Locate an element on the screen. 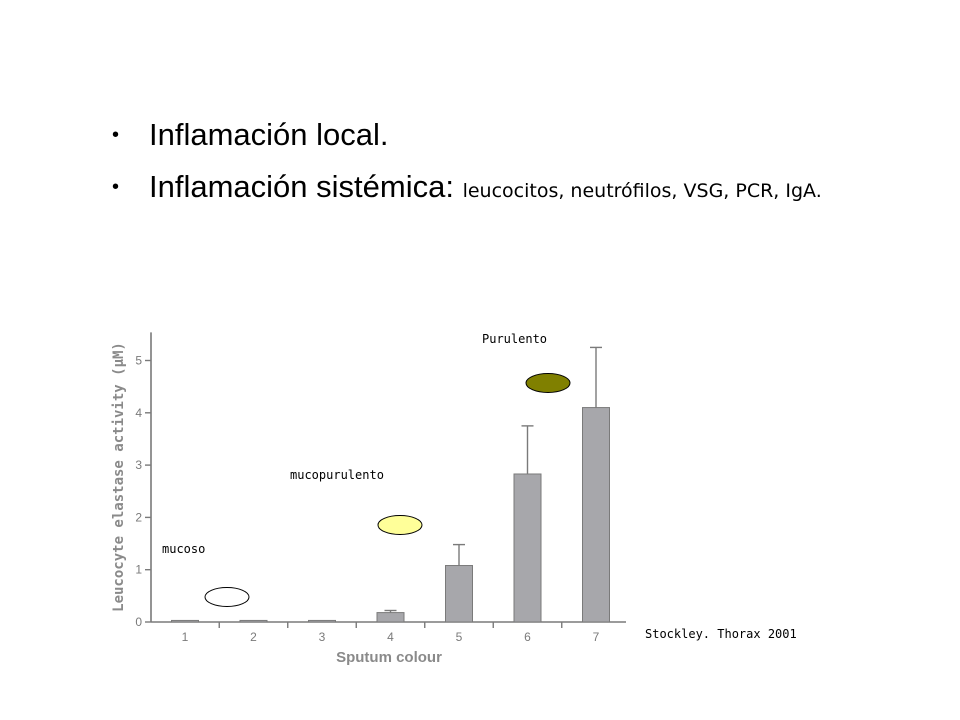  x-tick-label: 1 is located at coordinates (185, 637).